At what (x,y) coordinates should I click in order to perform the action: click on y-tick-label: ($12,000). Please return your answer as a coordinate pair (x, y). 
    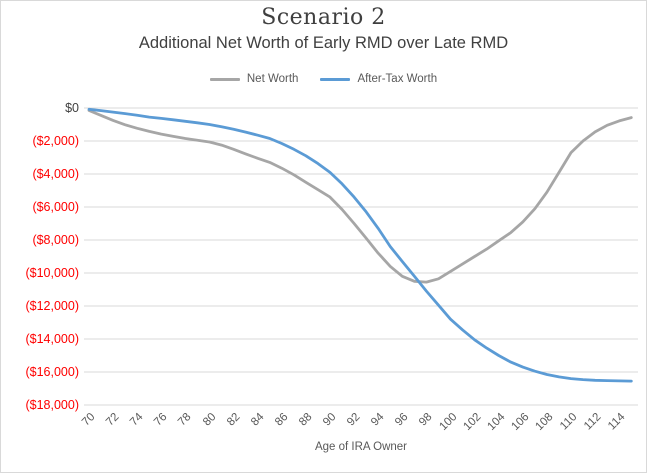
    Looking at the image, I should click on (52, 306).